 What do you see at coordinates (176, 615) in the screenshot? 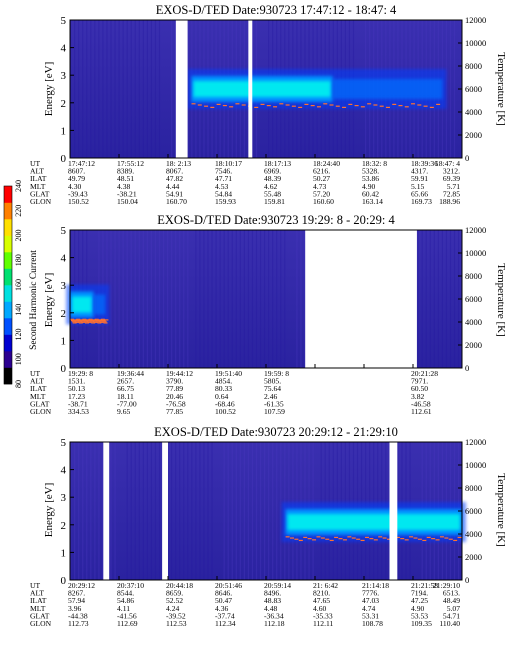
I see `ephemeris-cell: -39.52` at bounding box center [176, 615].